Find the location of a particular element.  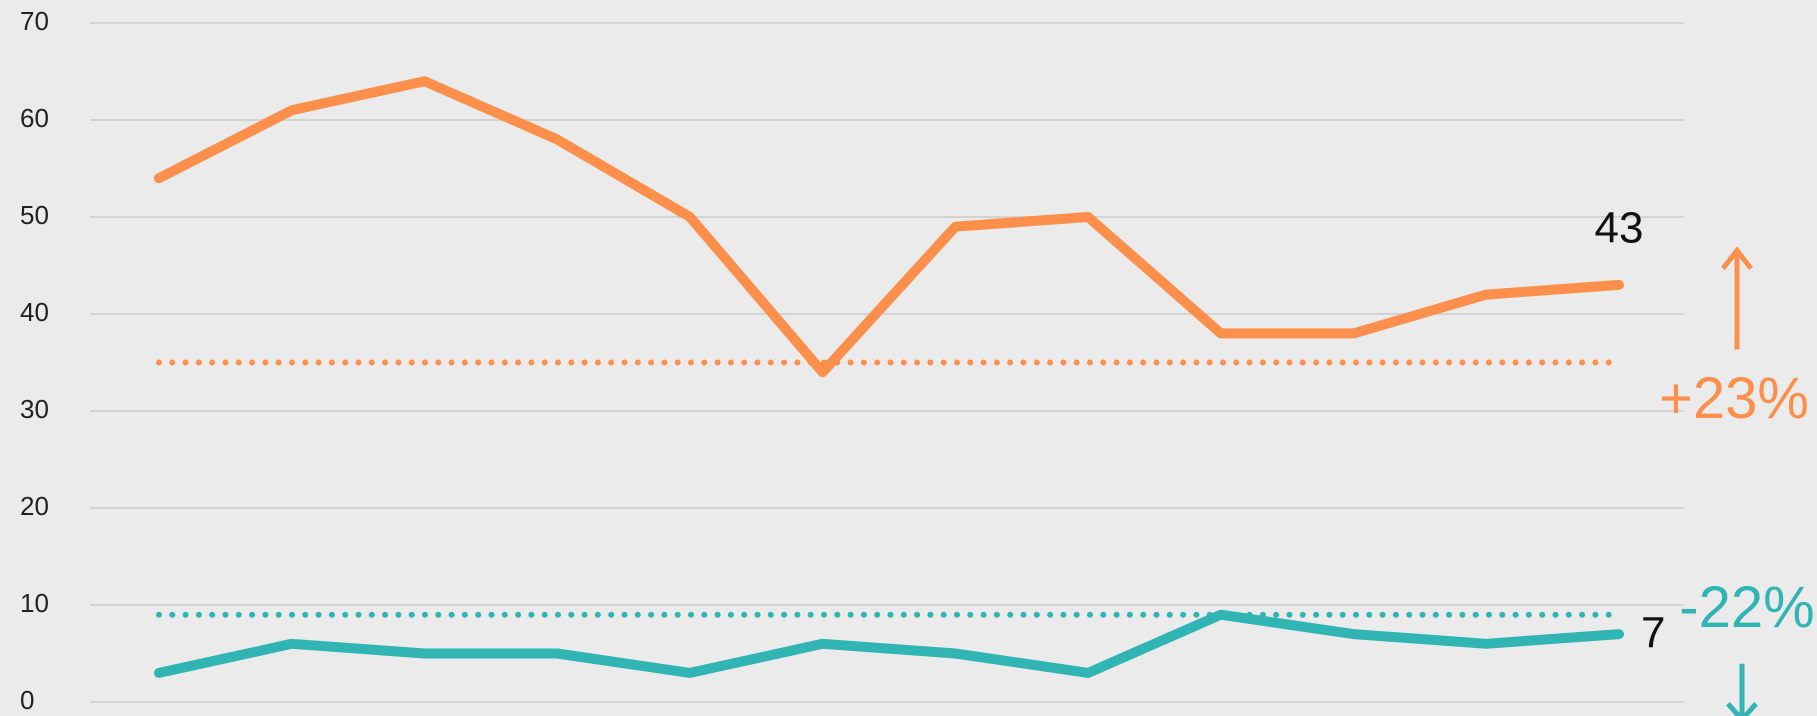

y-tick-label: 60 is located at coordinates (34, 118).